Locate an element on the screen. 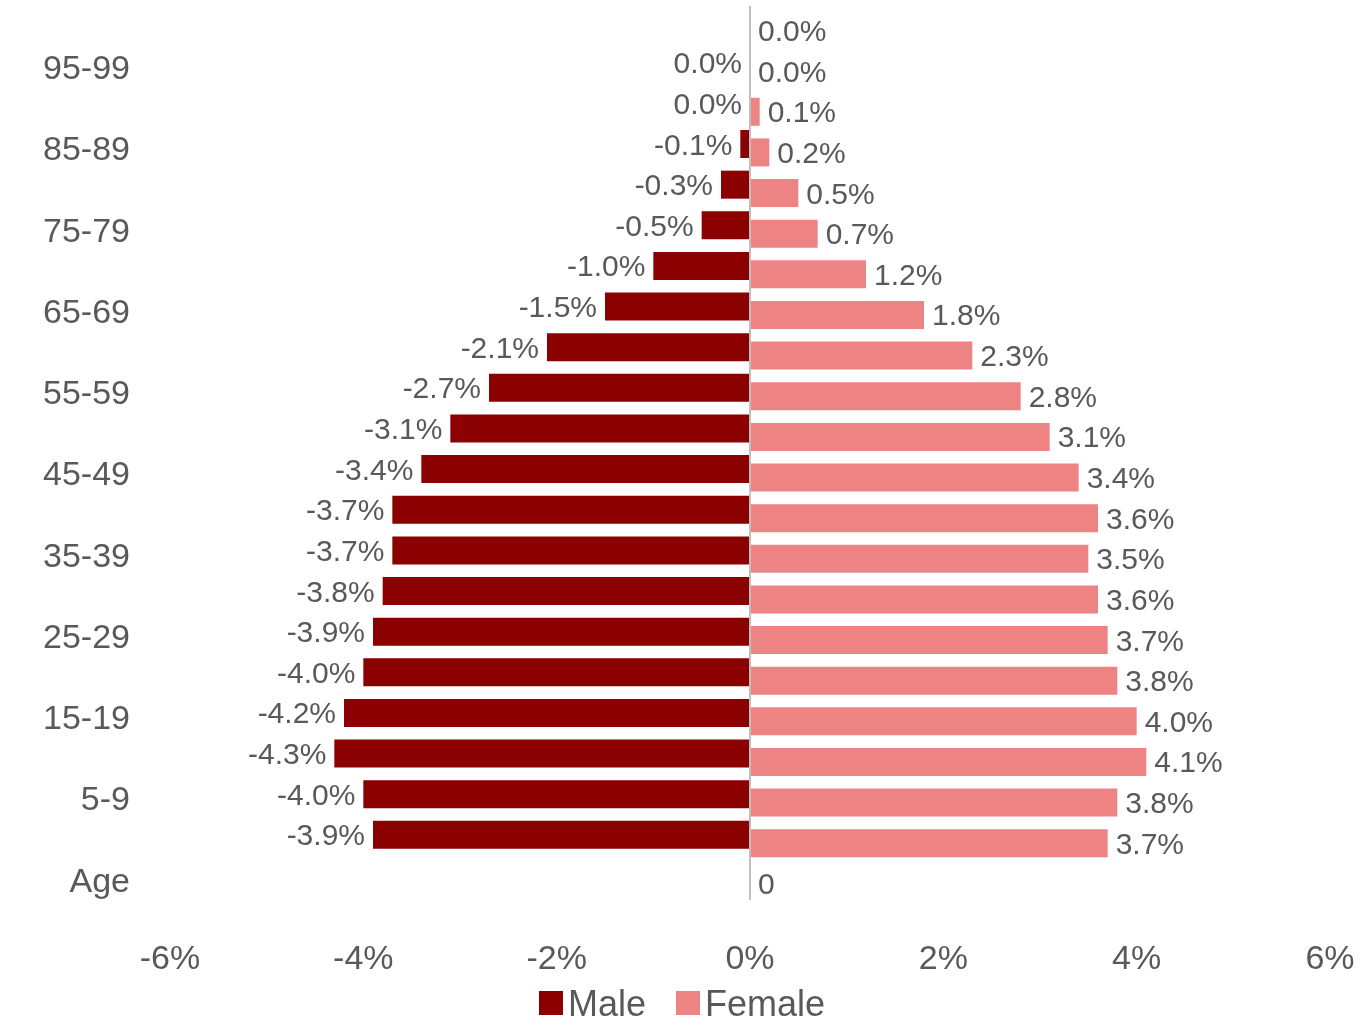 The height and width of the screenshot is (1028, 1364). data-label: 0 is located at coordinates (766, 884).